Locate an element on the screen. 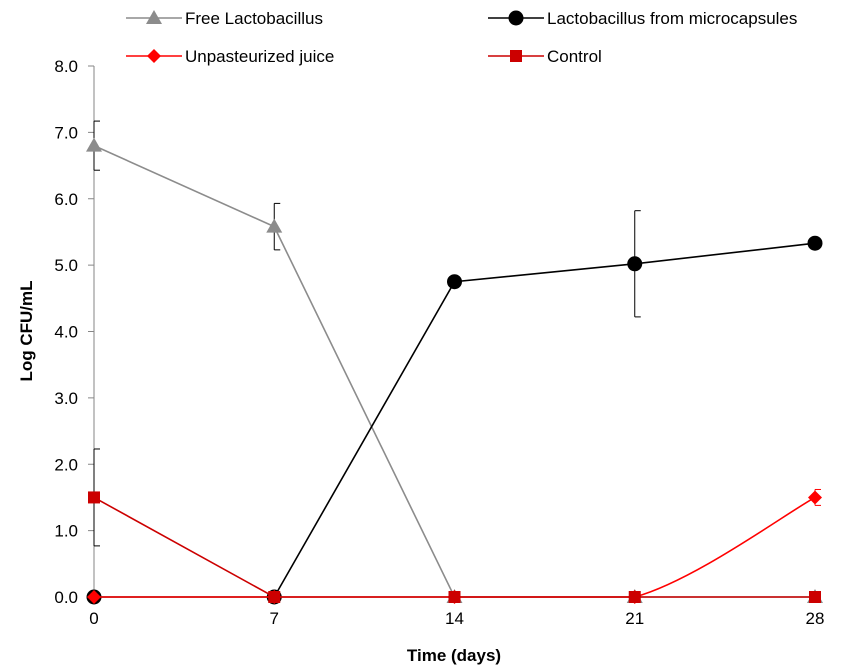 The image size is (861, 667). y-tick-label: 7.0 is located at coordinates (66, 132).